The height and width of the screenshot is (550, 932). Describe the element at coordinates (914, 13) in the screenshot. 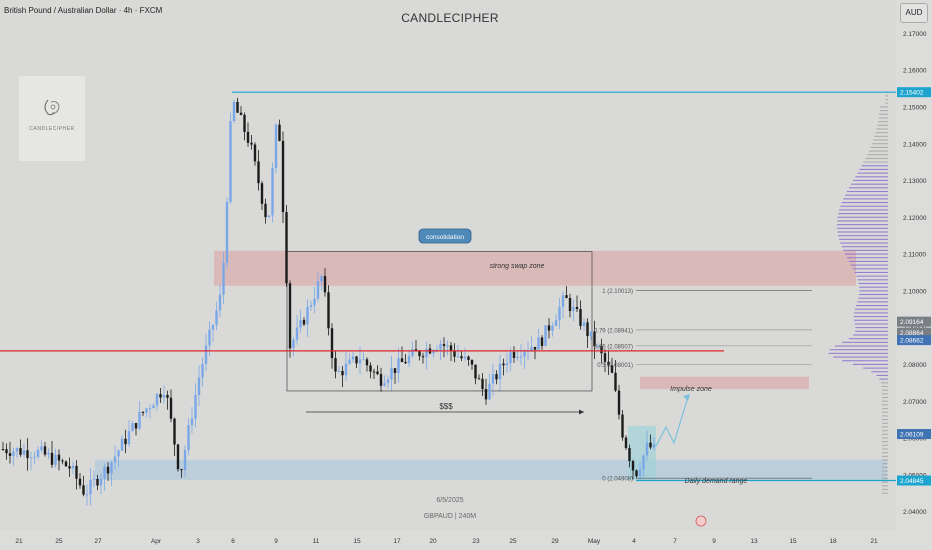

I see `currency-button: AUD` at that location.